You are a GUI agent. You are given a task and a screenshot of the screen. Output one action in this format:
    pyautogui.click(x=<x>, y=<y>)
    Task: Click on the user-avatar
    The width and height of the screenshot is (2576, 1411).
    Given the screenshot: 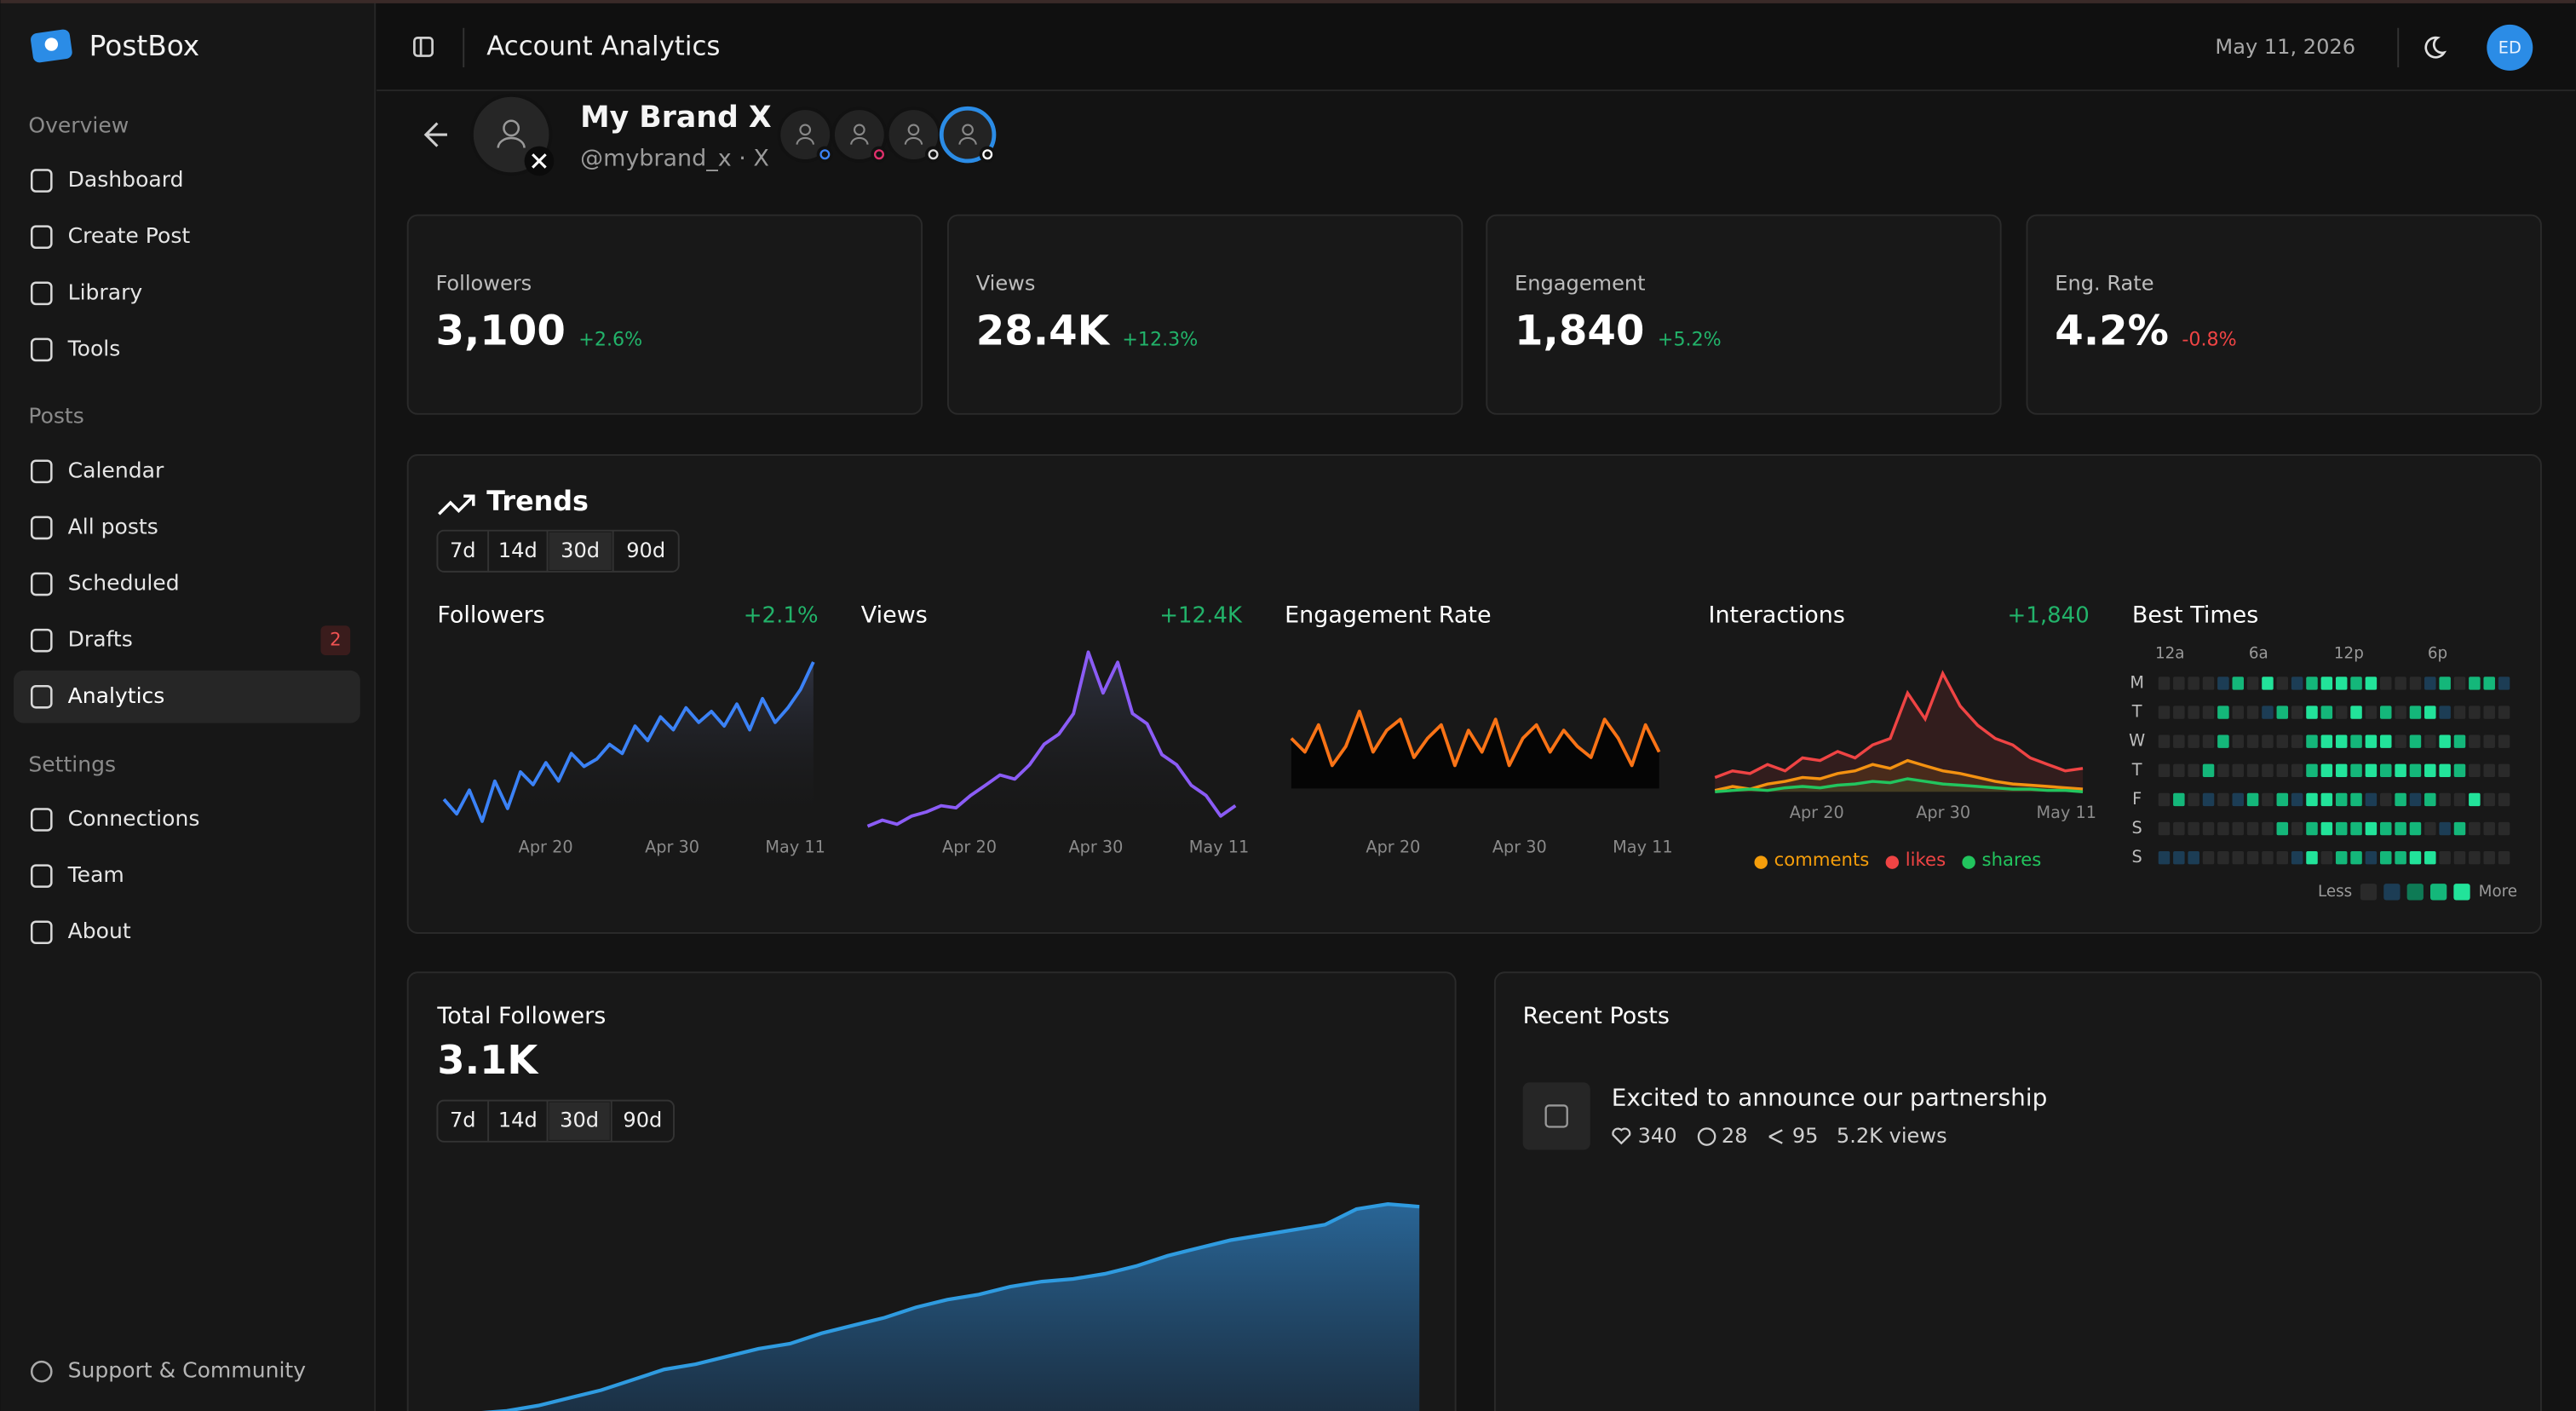 What is the action you would take?
    pyautogui.click(x=2510, y=47)
    